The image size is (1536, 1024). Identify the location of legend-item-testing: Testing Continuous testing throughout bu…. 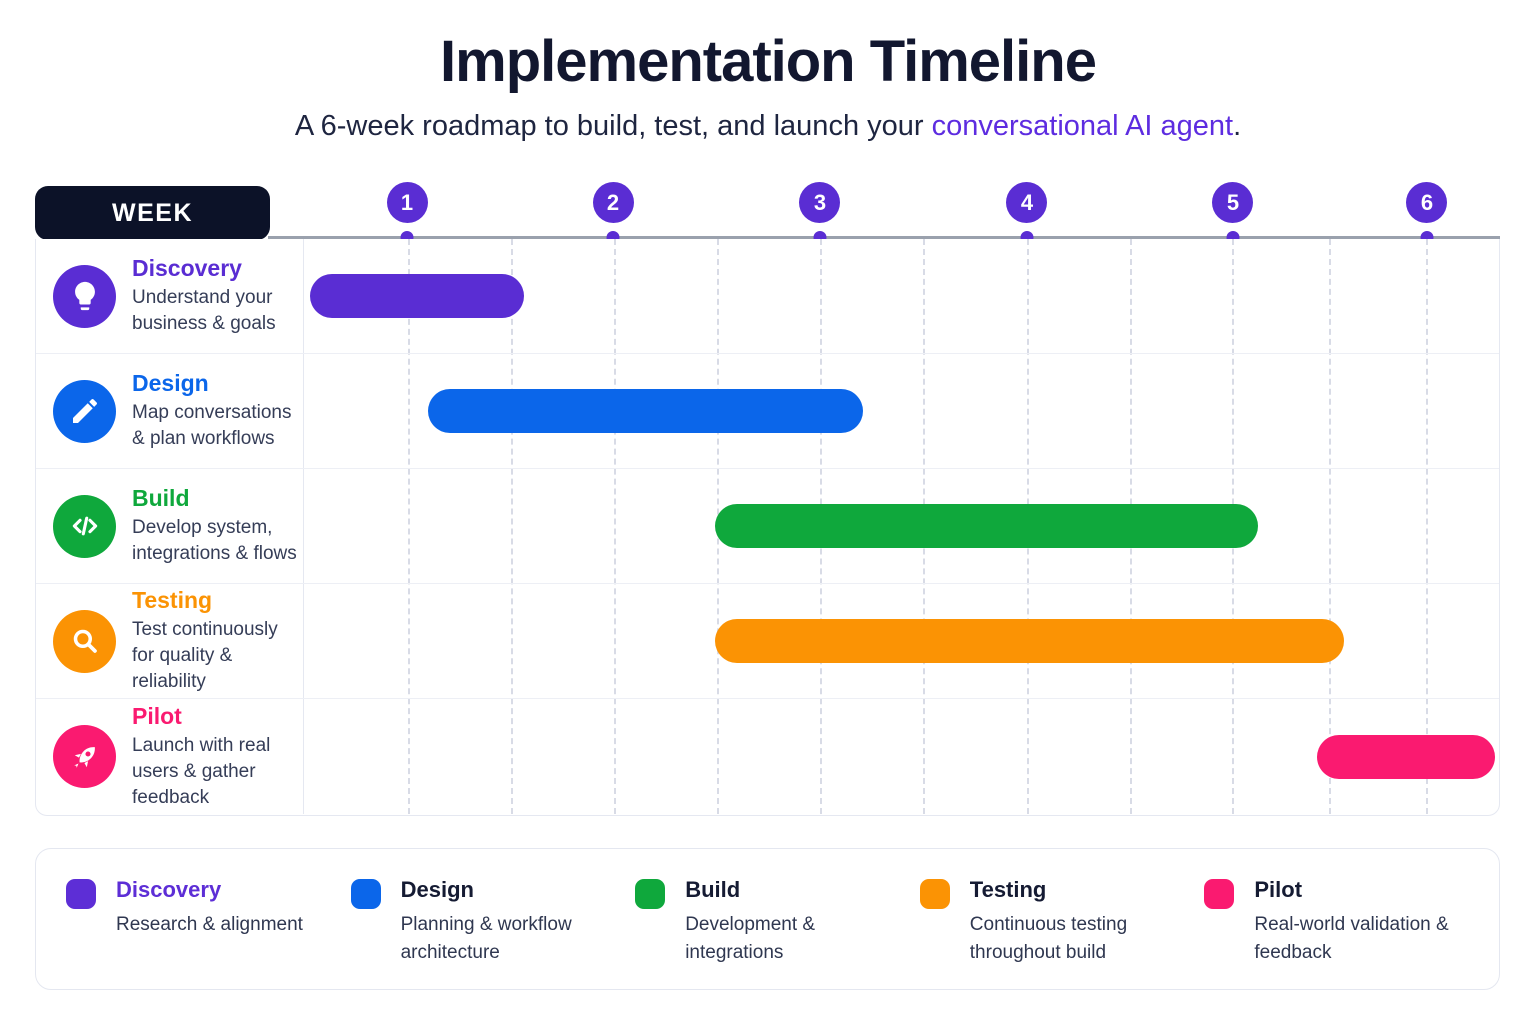
(1062, 933).